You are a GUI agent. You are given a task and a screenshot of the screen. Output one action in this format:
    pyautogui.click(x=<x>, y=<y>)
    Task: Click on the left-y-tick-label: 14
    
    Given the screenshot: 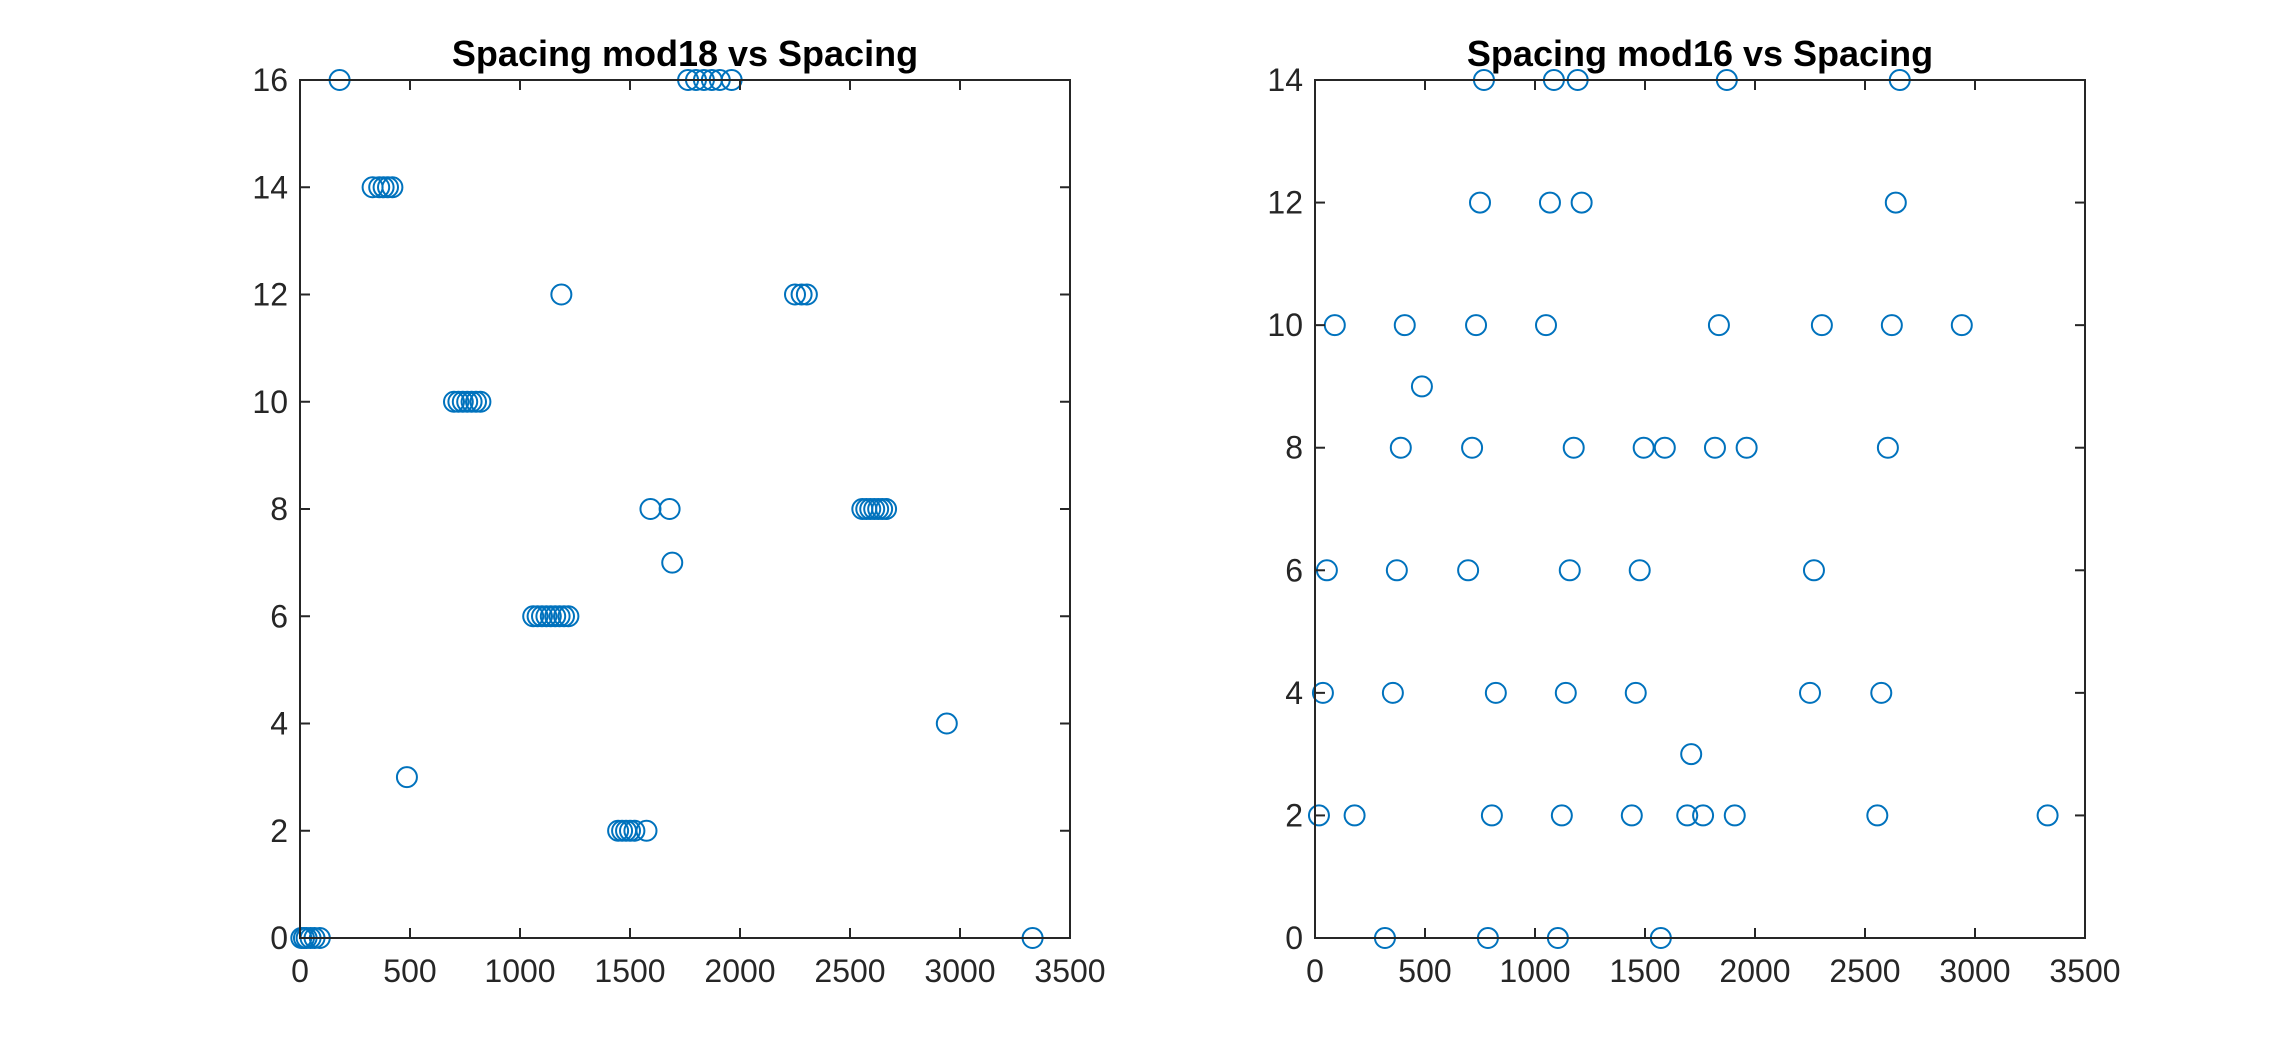 What is the action you would take?
    pyautogui.click(x=270, y=187)
    